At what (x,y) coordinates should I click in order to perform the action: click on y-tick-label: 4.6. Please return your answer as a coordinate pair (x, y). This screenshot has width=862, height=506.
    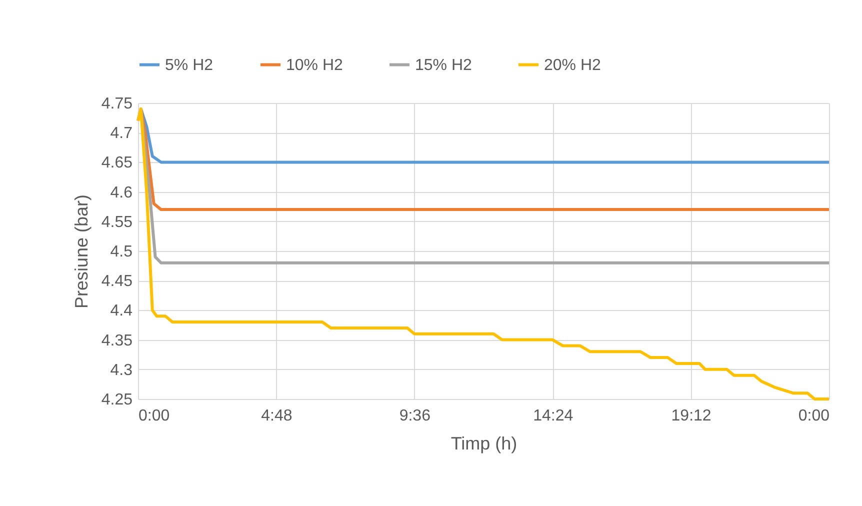
    Looking at the image, I should click on (121, 193).